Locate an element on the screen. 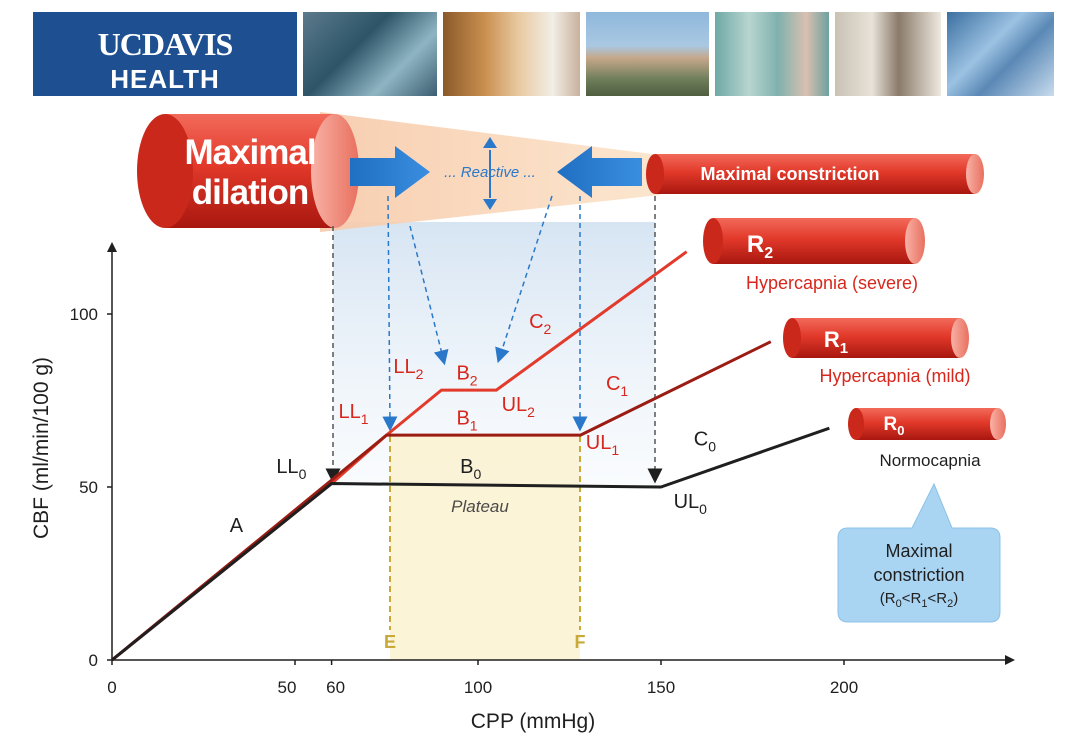 This screenshot has height=744, width=1068. photo-surgery-team is located at coordinates (370, 54).